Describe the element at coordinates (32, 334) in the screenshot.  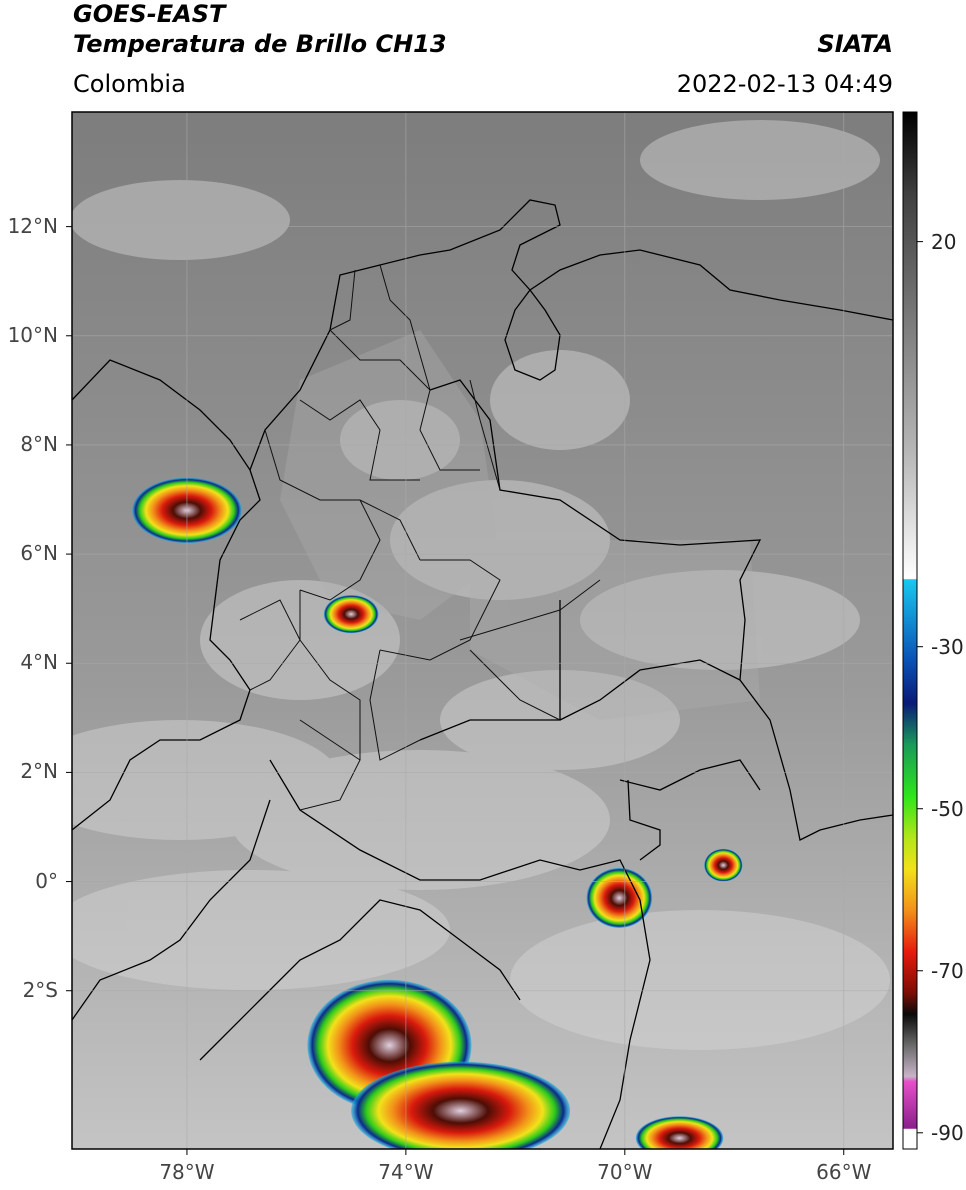
I see `lat-label: 10°N` at that location.